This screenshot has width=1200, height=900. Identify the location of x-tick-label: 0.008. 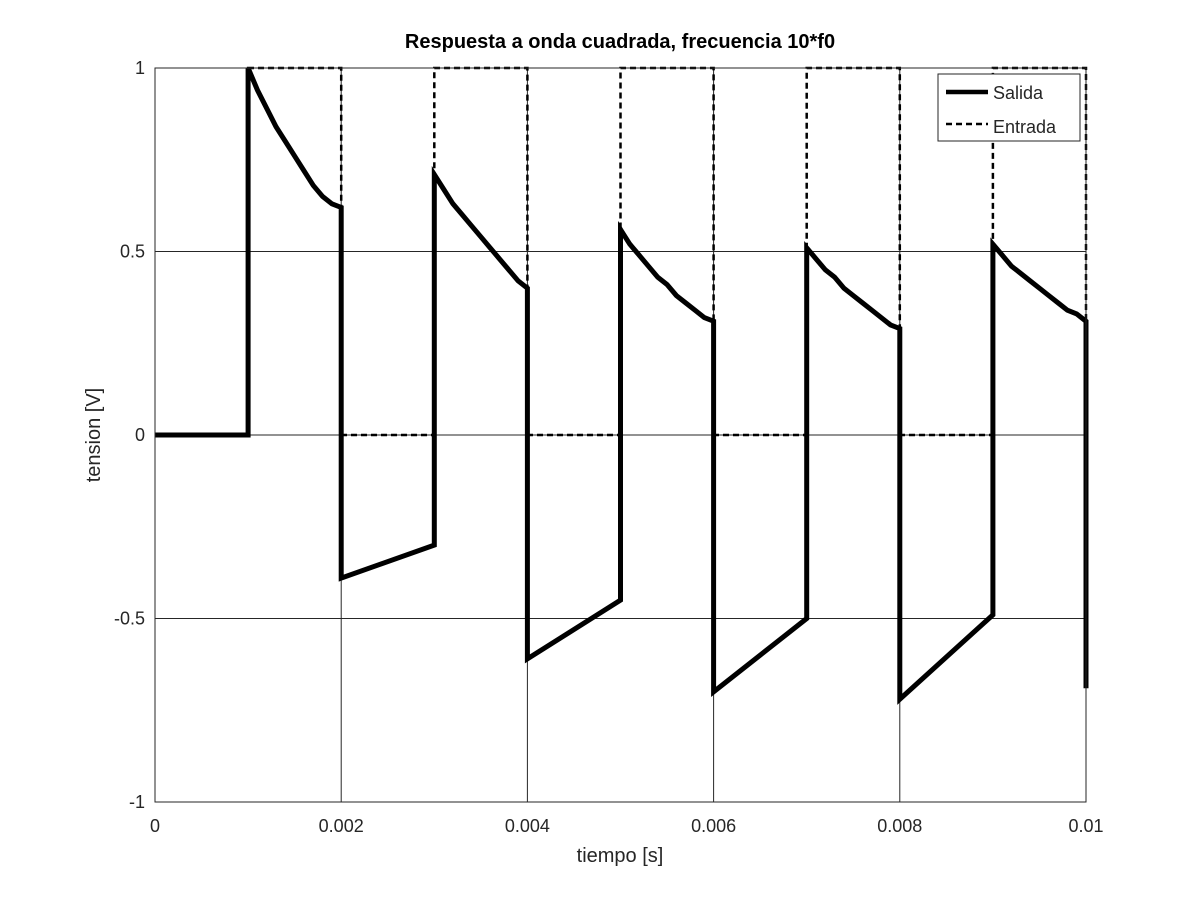
(899, 826).